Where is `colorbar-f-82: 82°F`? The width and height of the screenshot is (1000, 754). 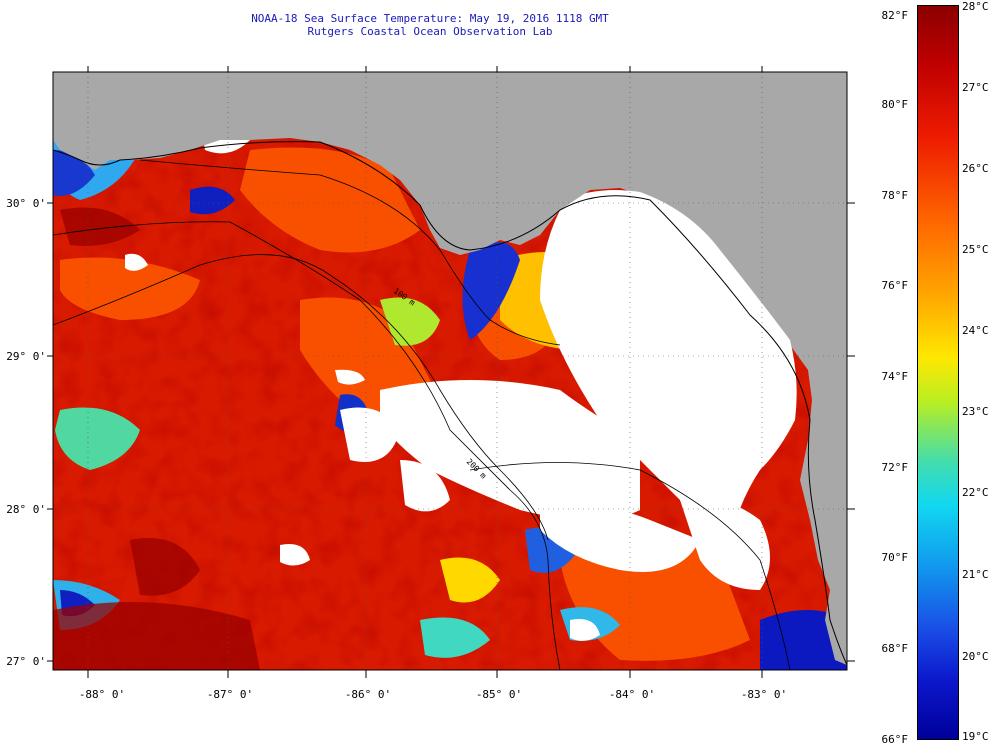 colorbar-f-82: 82°F is located at coordinates (895, 15).